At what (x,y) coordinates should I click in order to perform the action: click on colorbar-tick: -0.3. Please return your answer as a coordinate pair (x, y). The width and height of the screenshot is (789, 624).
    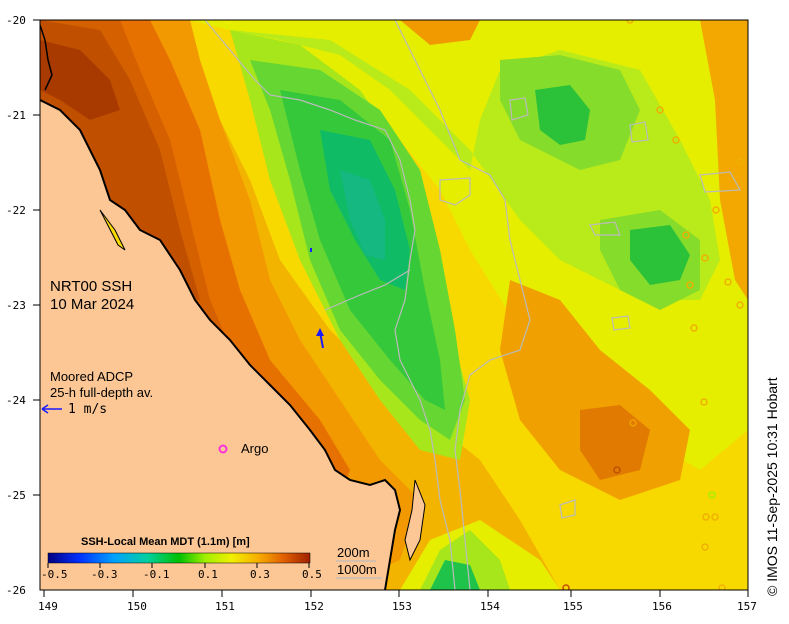
    Looking at the image, I should click on (104, 574).